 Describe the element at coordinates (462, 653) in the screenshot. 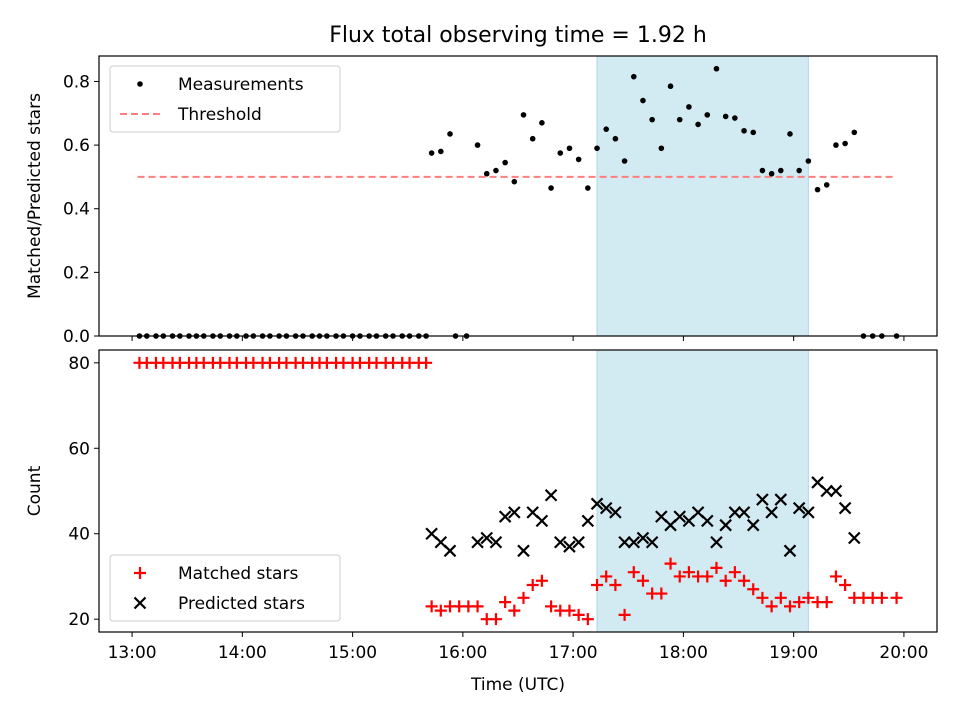

I see `x-tick-label: 16:00` at that location.